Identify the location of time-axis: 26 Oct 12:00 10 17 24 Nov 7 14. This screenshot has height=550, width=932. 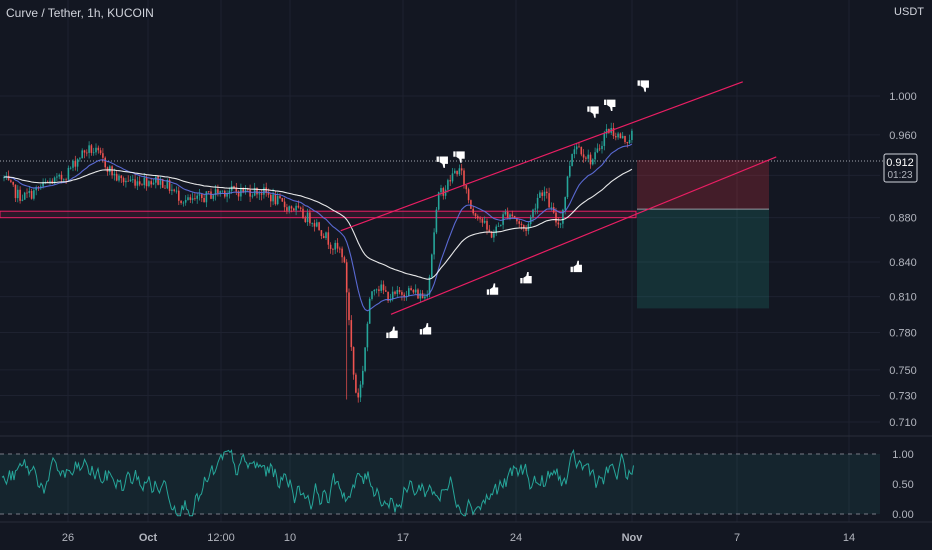
(458, 538).